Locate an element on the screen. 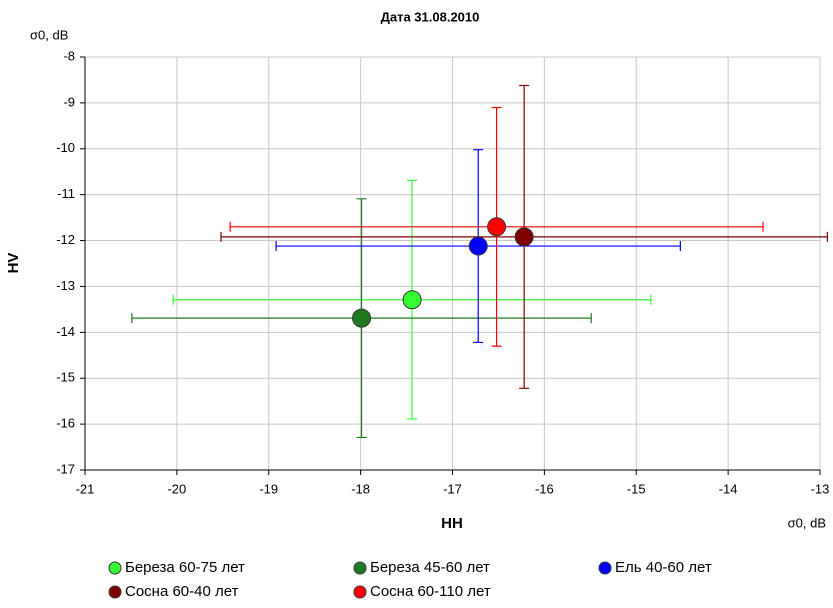 The image size is (833, 608). x-tick-label: -21 is located at coordinates (85, 488).